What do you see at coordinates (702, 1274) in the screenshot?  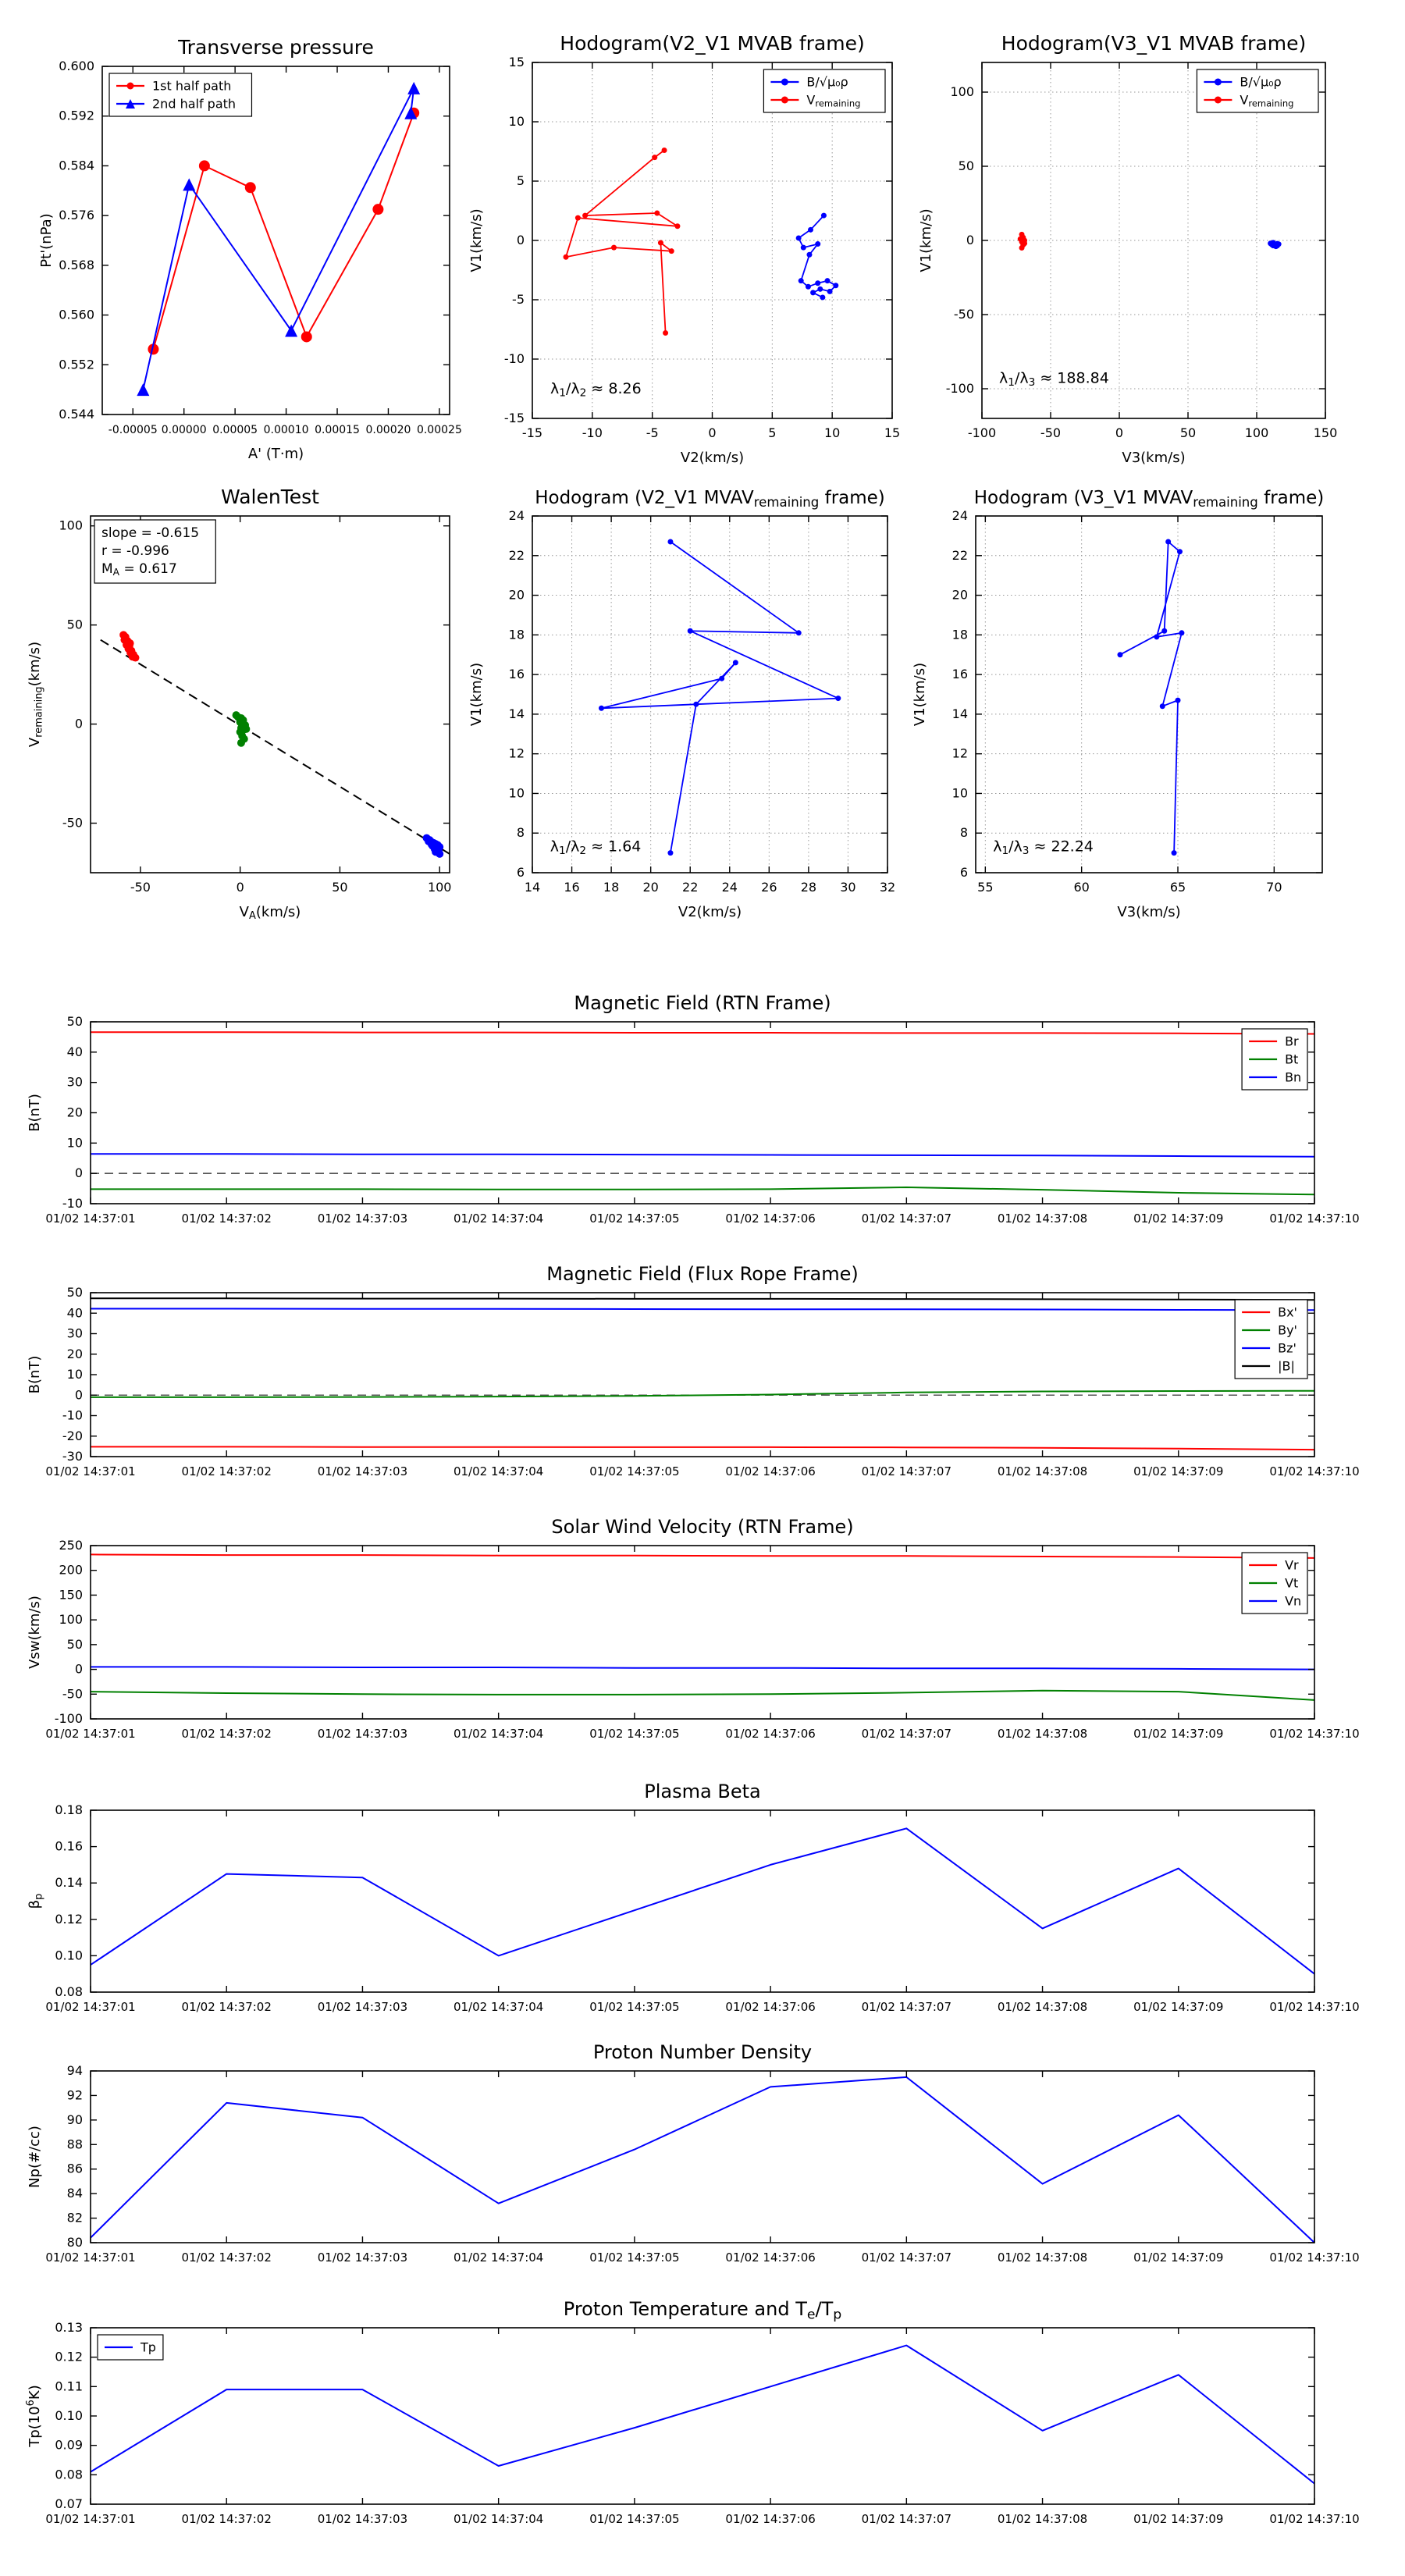 I see `svg-text:Magnetic Field (Flux Rope Fram: Magnetic Field (Flux Rope Frame)` at bounding box center [702, 1274].